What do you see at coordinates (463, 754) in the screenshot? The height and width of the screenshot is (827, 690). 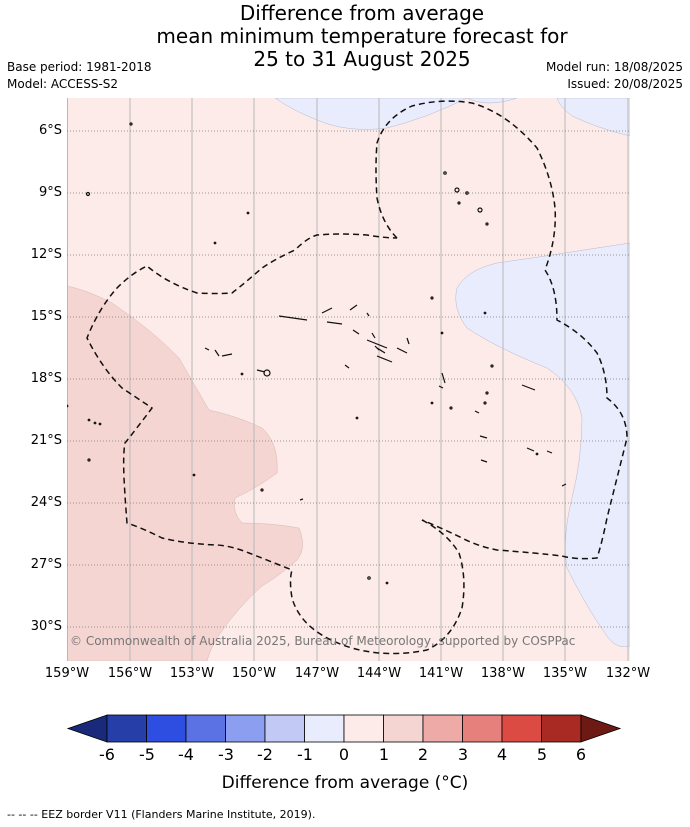 I see `colorbar-tick-label: 3` at bounding box center [463, 754].